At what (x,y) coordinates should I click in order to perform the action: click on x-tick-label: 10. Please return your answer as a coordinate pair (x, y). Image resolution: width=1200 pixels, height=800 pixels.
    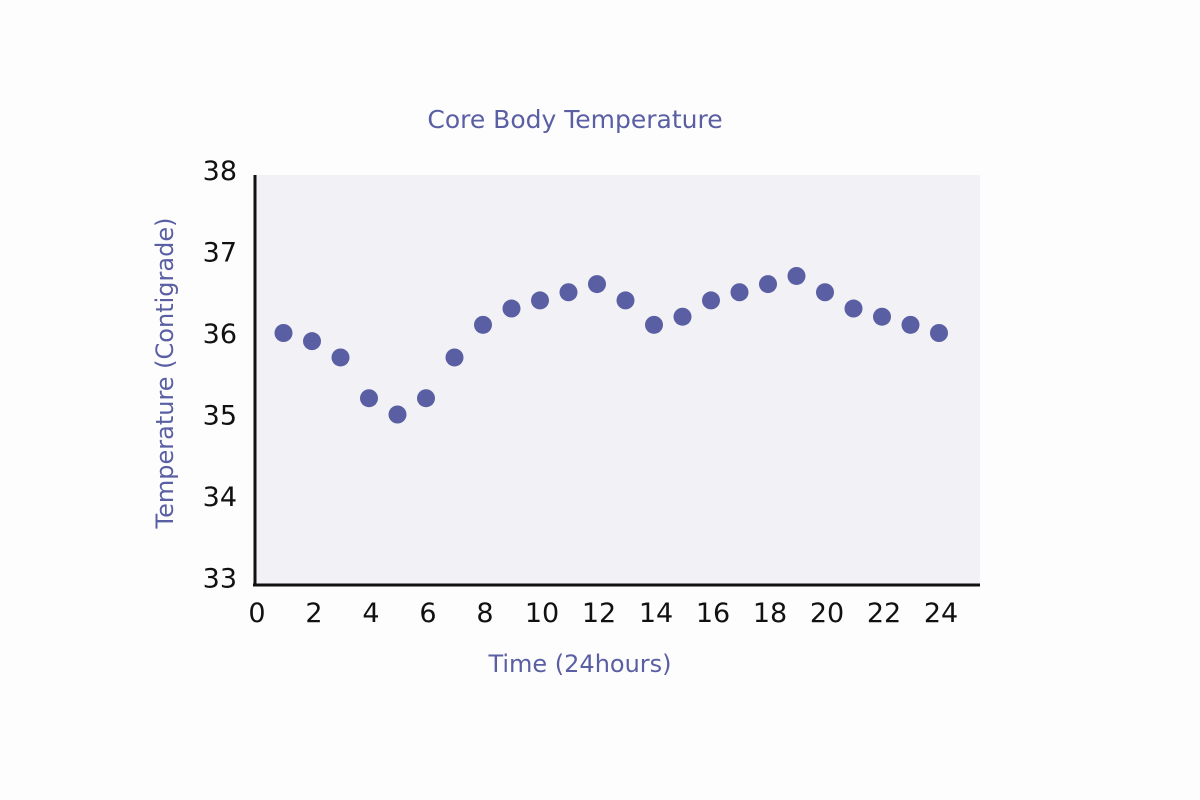
    Looking at the image, I should click on (542, 613).